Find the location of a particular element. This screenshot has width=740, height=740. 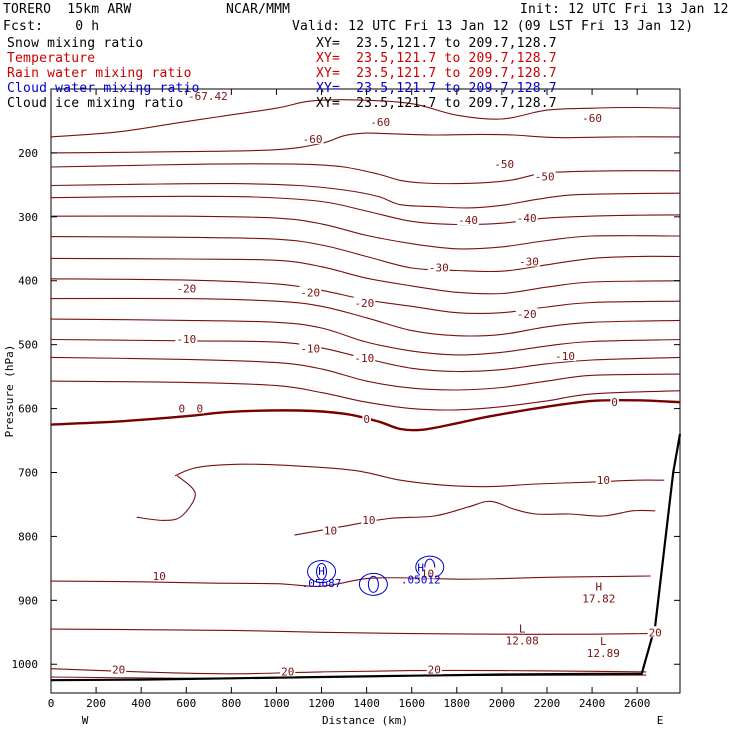

x-tick-label: 0 is located at coordinates (51, 703).